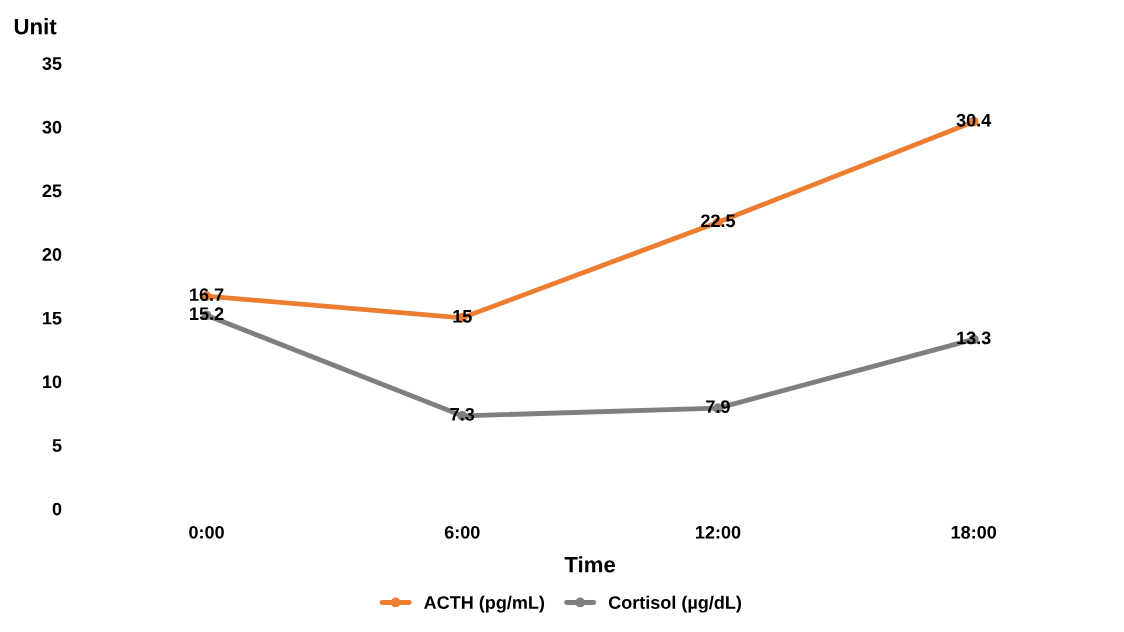 The height and width of the screenshot is (632, 1124). Describe the element at coordinates (590, 564) in the screenshot. I see `x-axis-title: Time` at that location.